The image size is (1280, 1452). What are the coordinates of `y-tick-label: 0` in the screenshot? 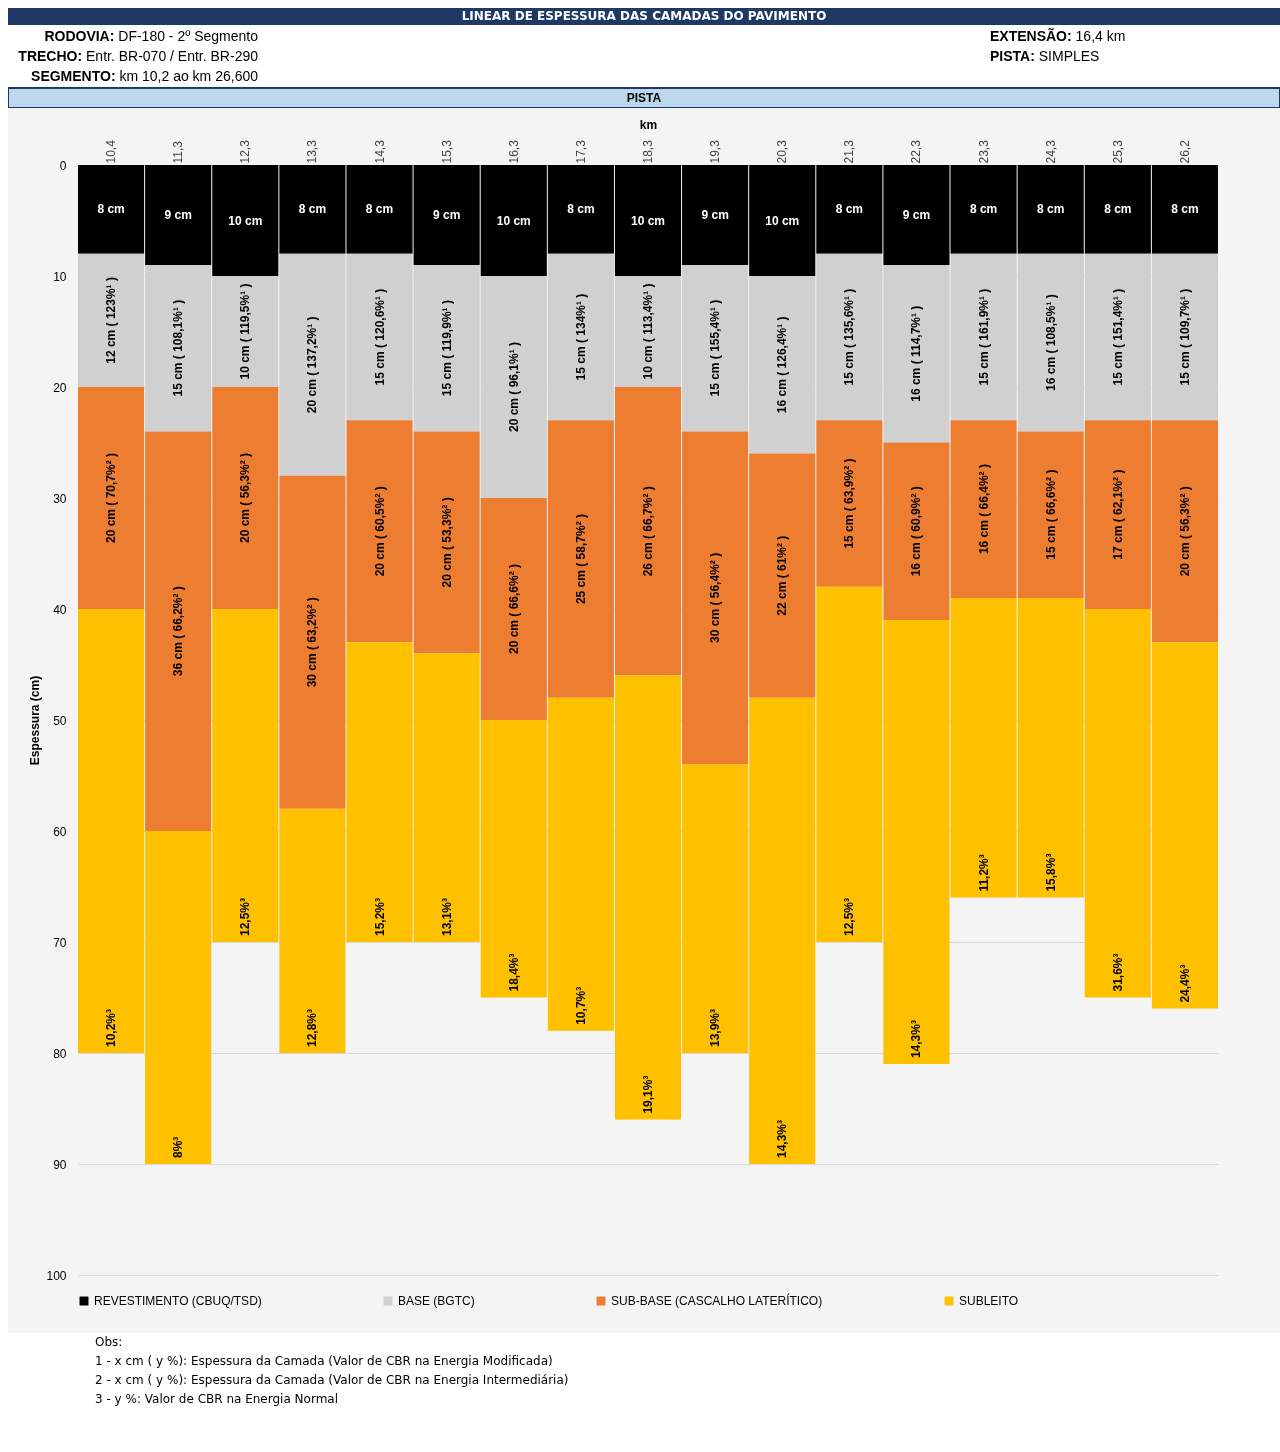 It's located at (63, 165).